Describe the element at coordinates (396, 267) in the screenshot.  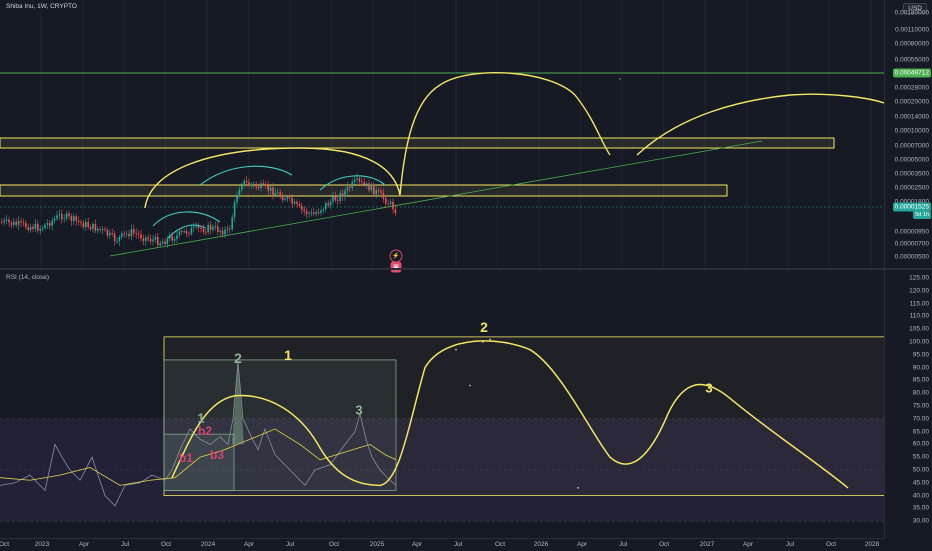
I see `event-marker-icon: ▣` at that location.